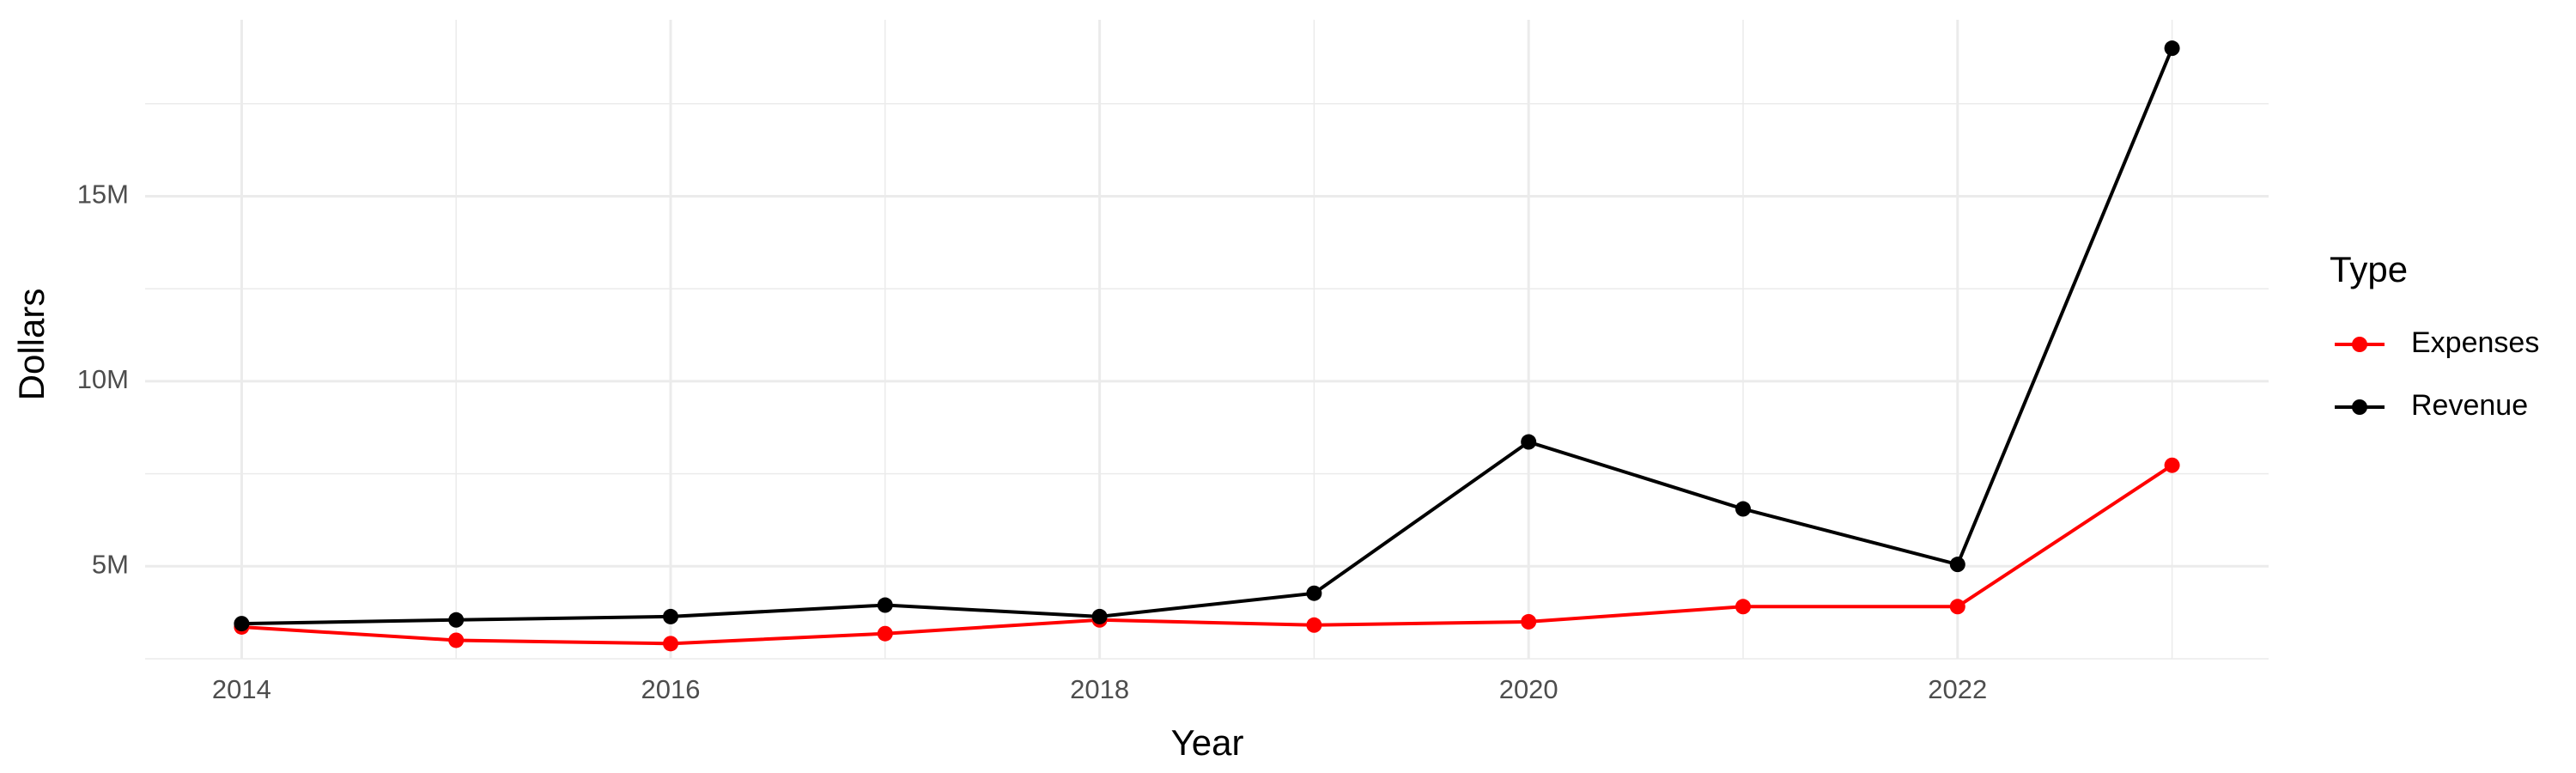 The height and width of the screenshot is (773, 2576). Describe the element at coordinates (2470, 405) in the screenshot. I see `legend-label: Revenue` at that location.